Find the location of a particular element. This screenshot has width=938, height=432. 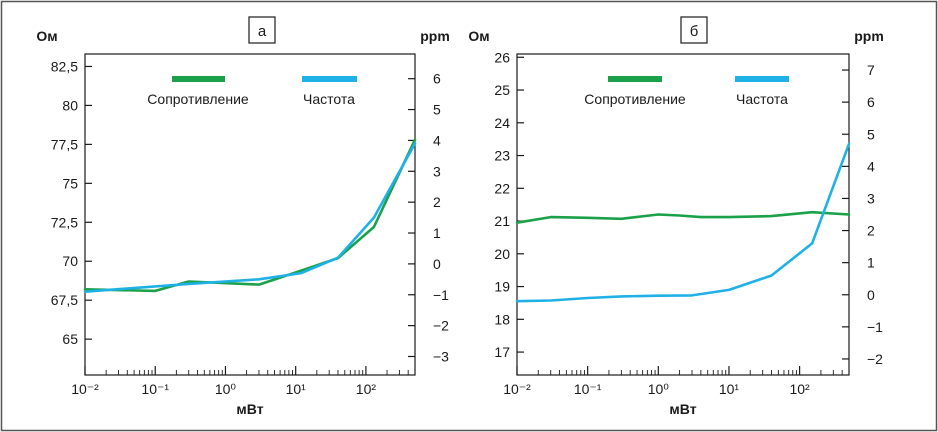

y-left-tick-label: 25 is located at coordinates (502, 90).